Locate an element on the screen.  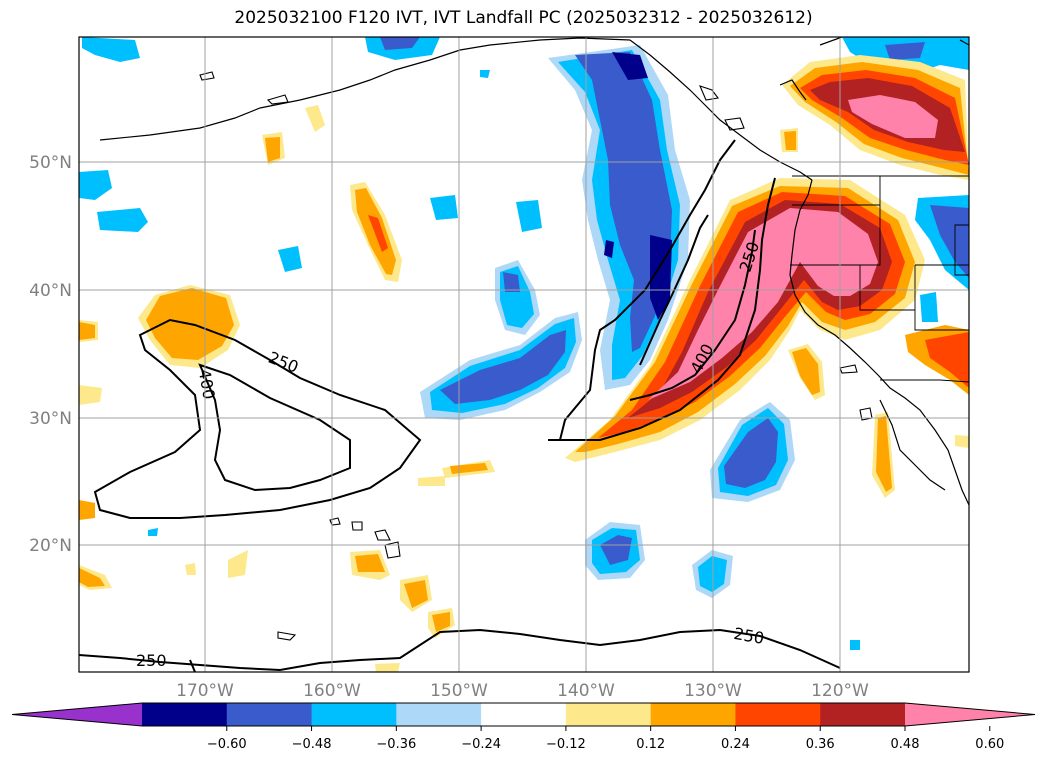
colorbar-tick-label: 0.12 is located at coordinates (650, 744).